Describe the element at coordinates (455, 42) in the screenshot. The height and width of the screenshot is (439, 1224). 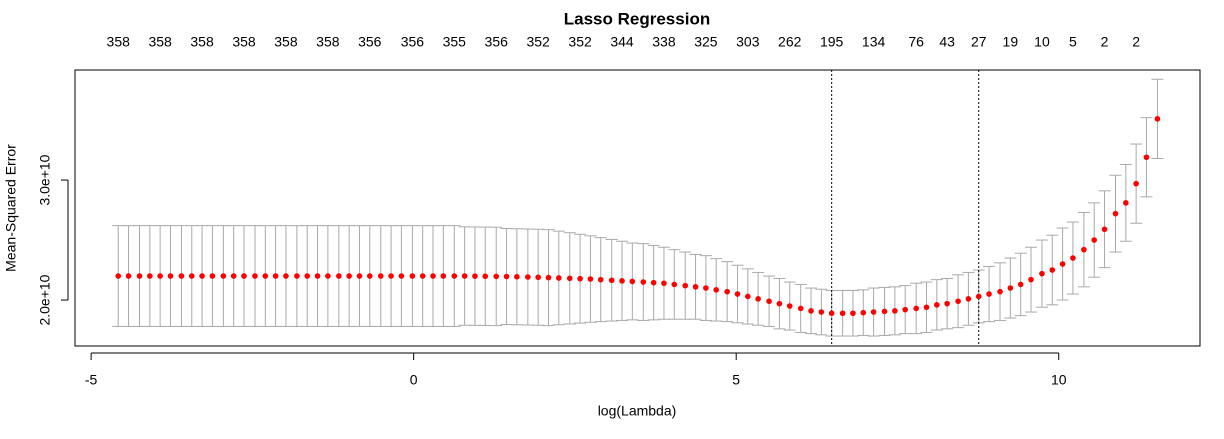
I see `top-axis-label: 355` at that location.